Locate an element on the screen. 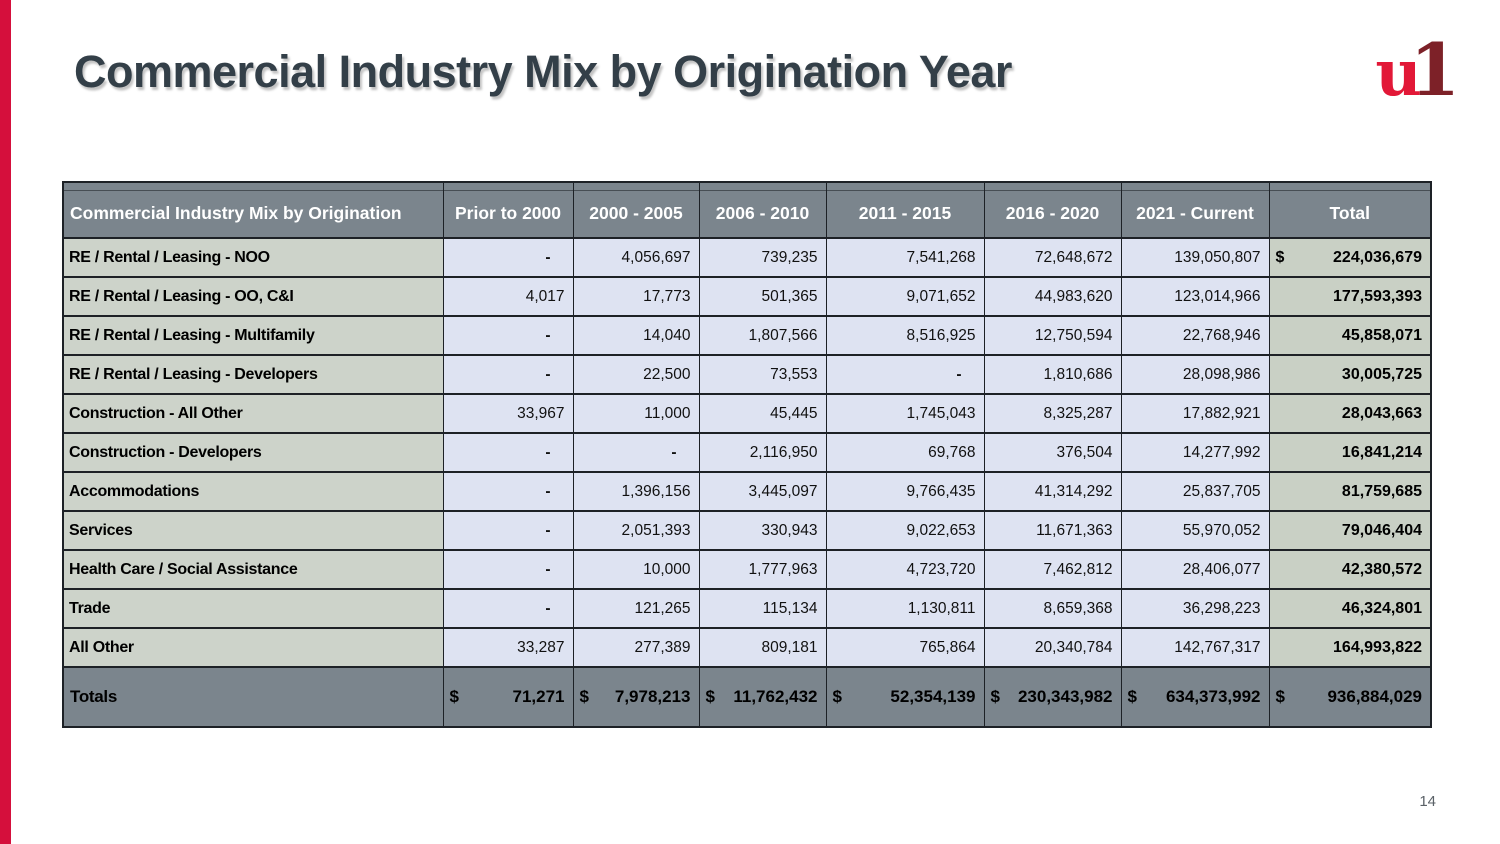 The width and height of the screenshot is (1500, 844). value-cell: 9,766,435 is located at coordinates (905, 491).